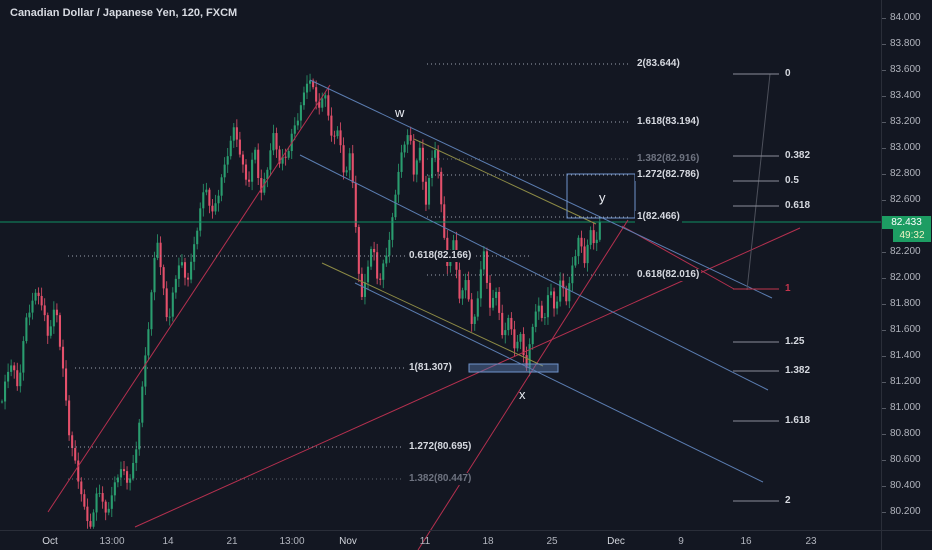 The image size is (932, 550). Describe the element at coordinates (798, 421) in the screenshot. I see `fib-right-label-7: 1.618` at that location.